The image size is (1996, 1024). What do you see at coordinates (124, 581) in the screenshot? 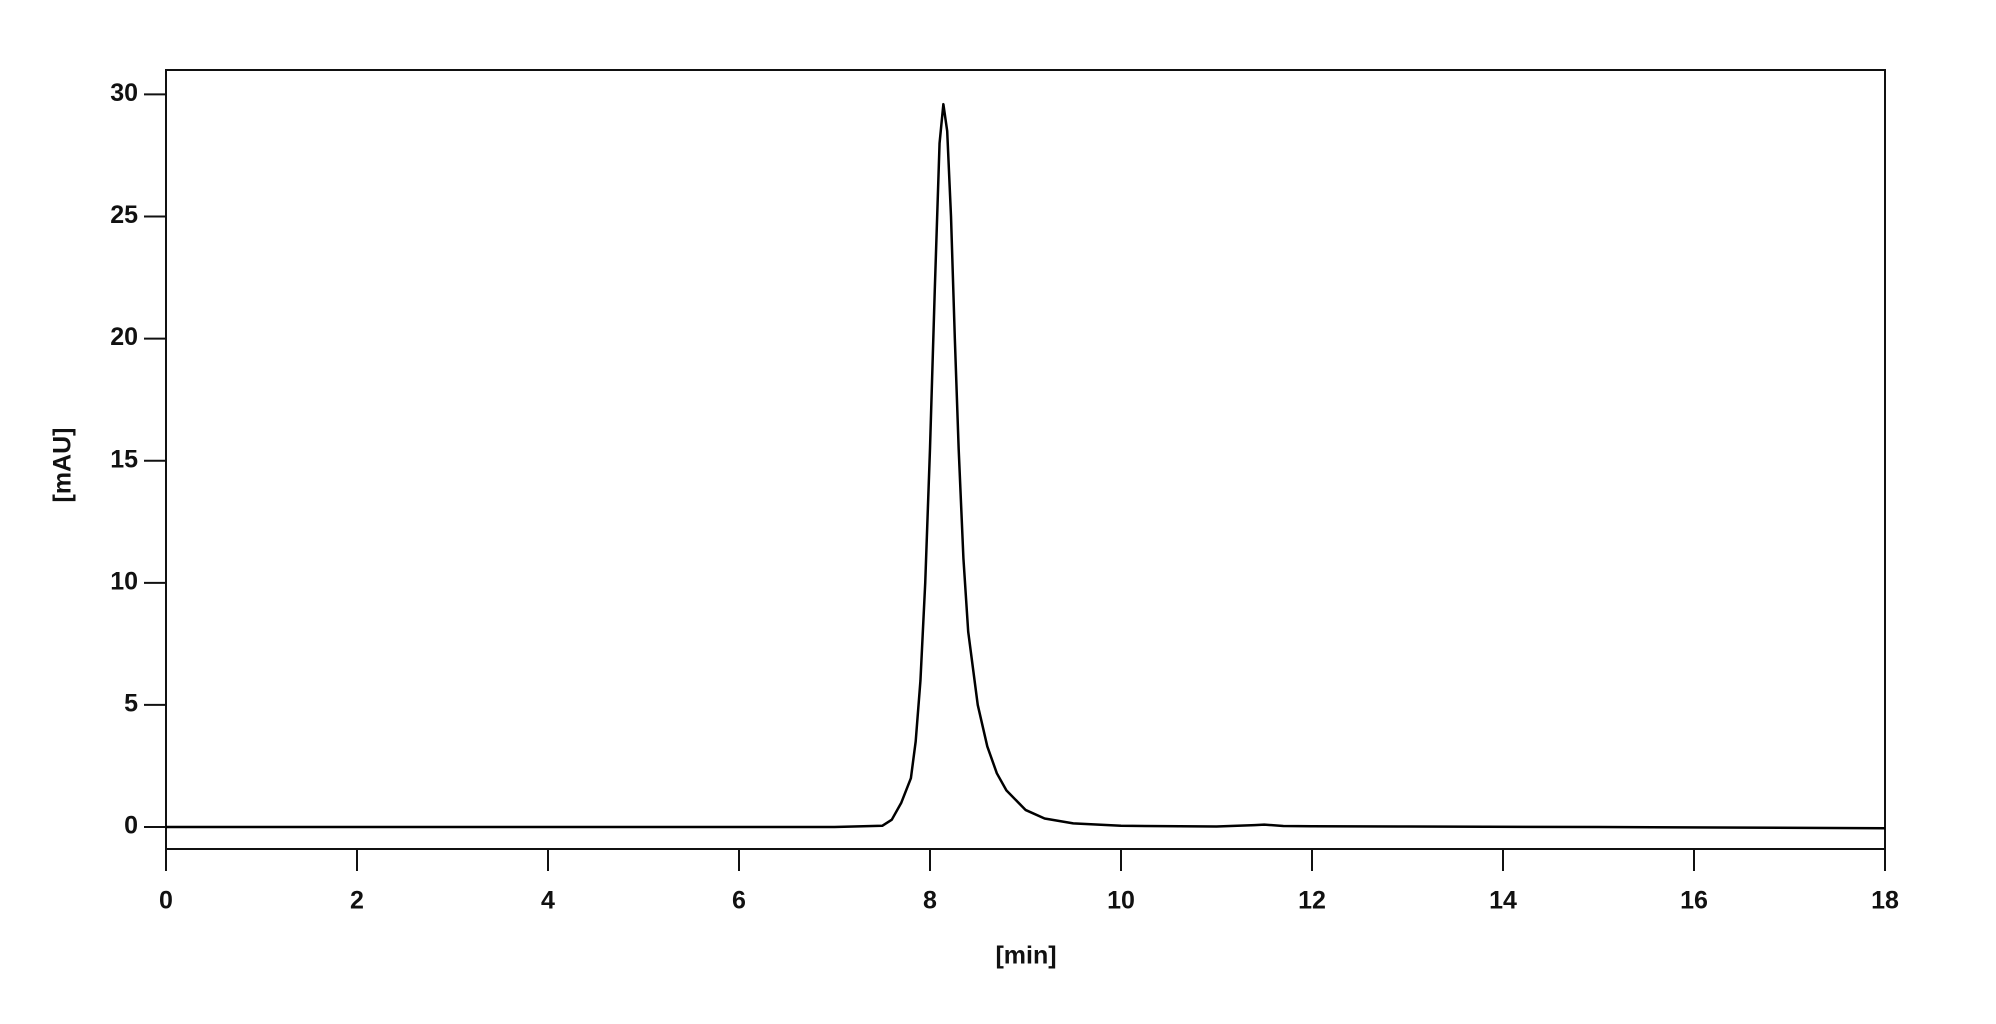
I see `y-tick-label: 10` at bounding box center [124, 581].